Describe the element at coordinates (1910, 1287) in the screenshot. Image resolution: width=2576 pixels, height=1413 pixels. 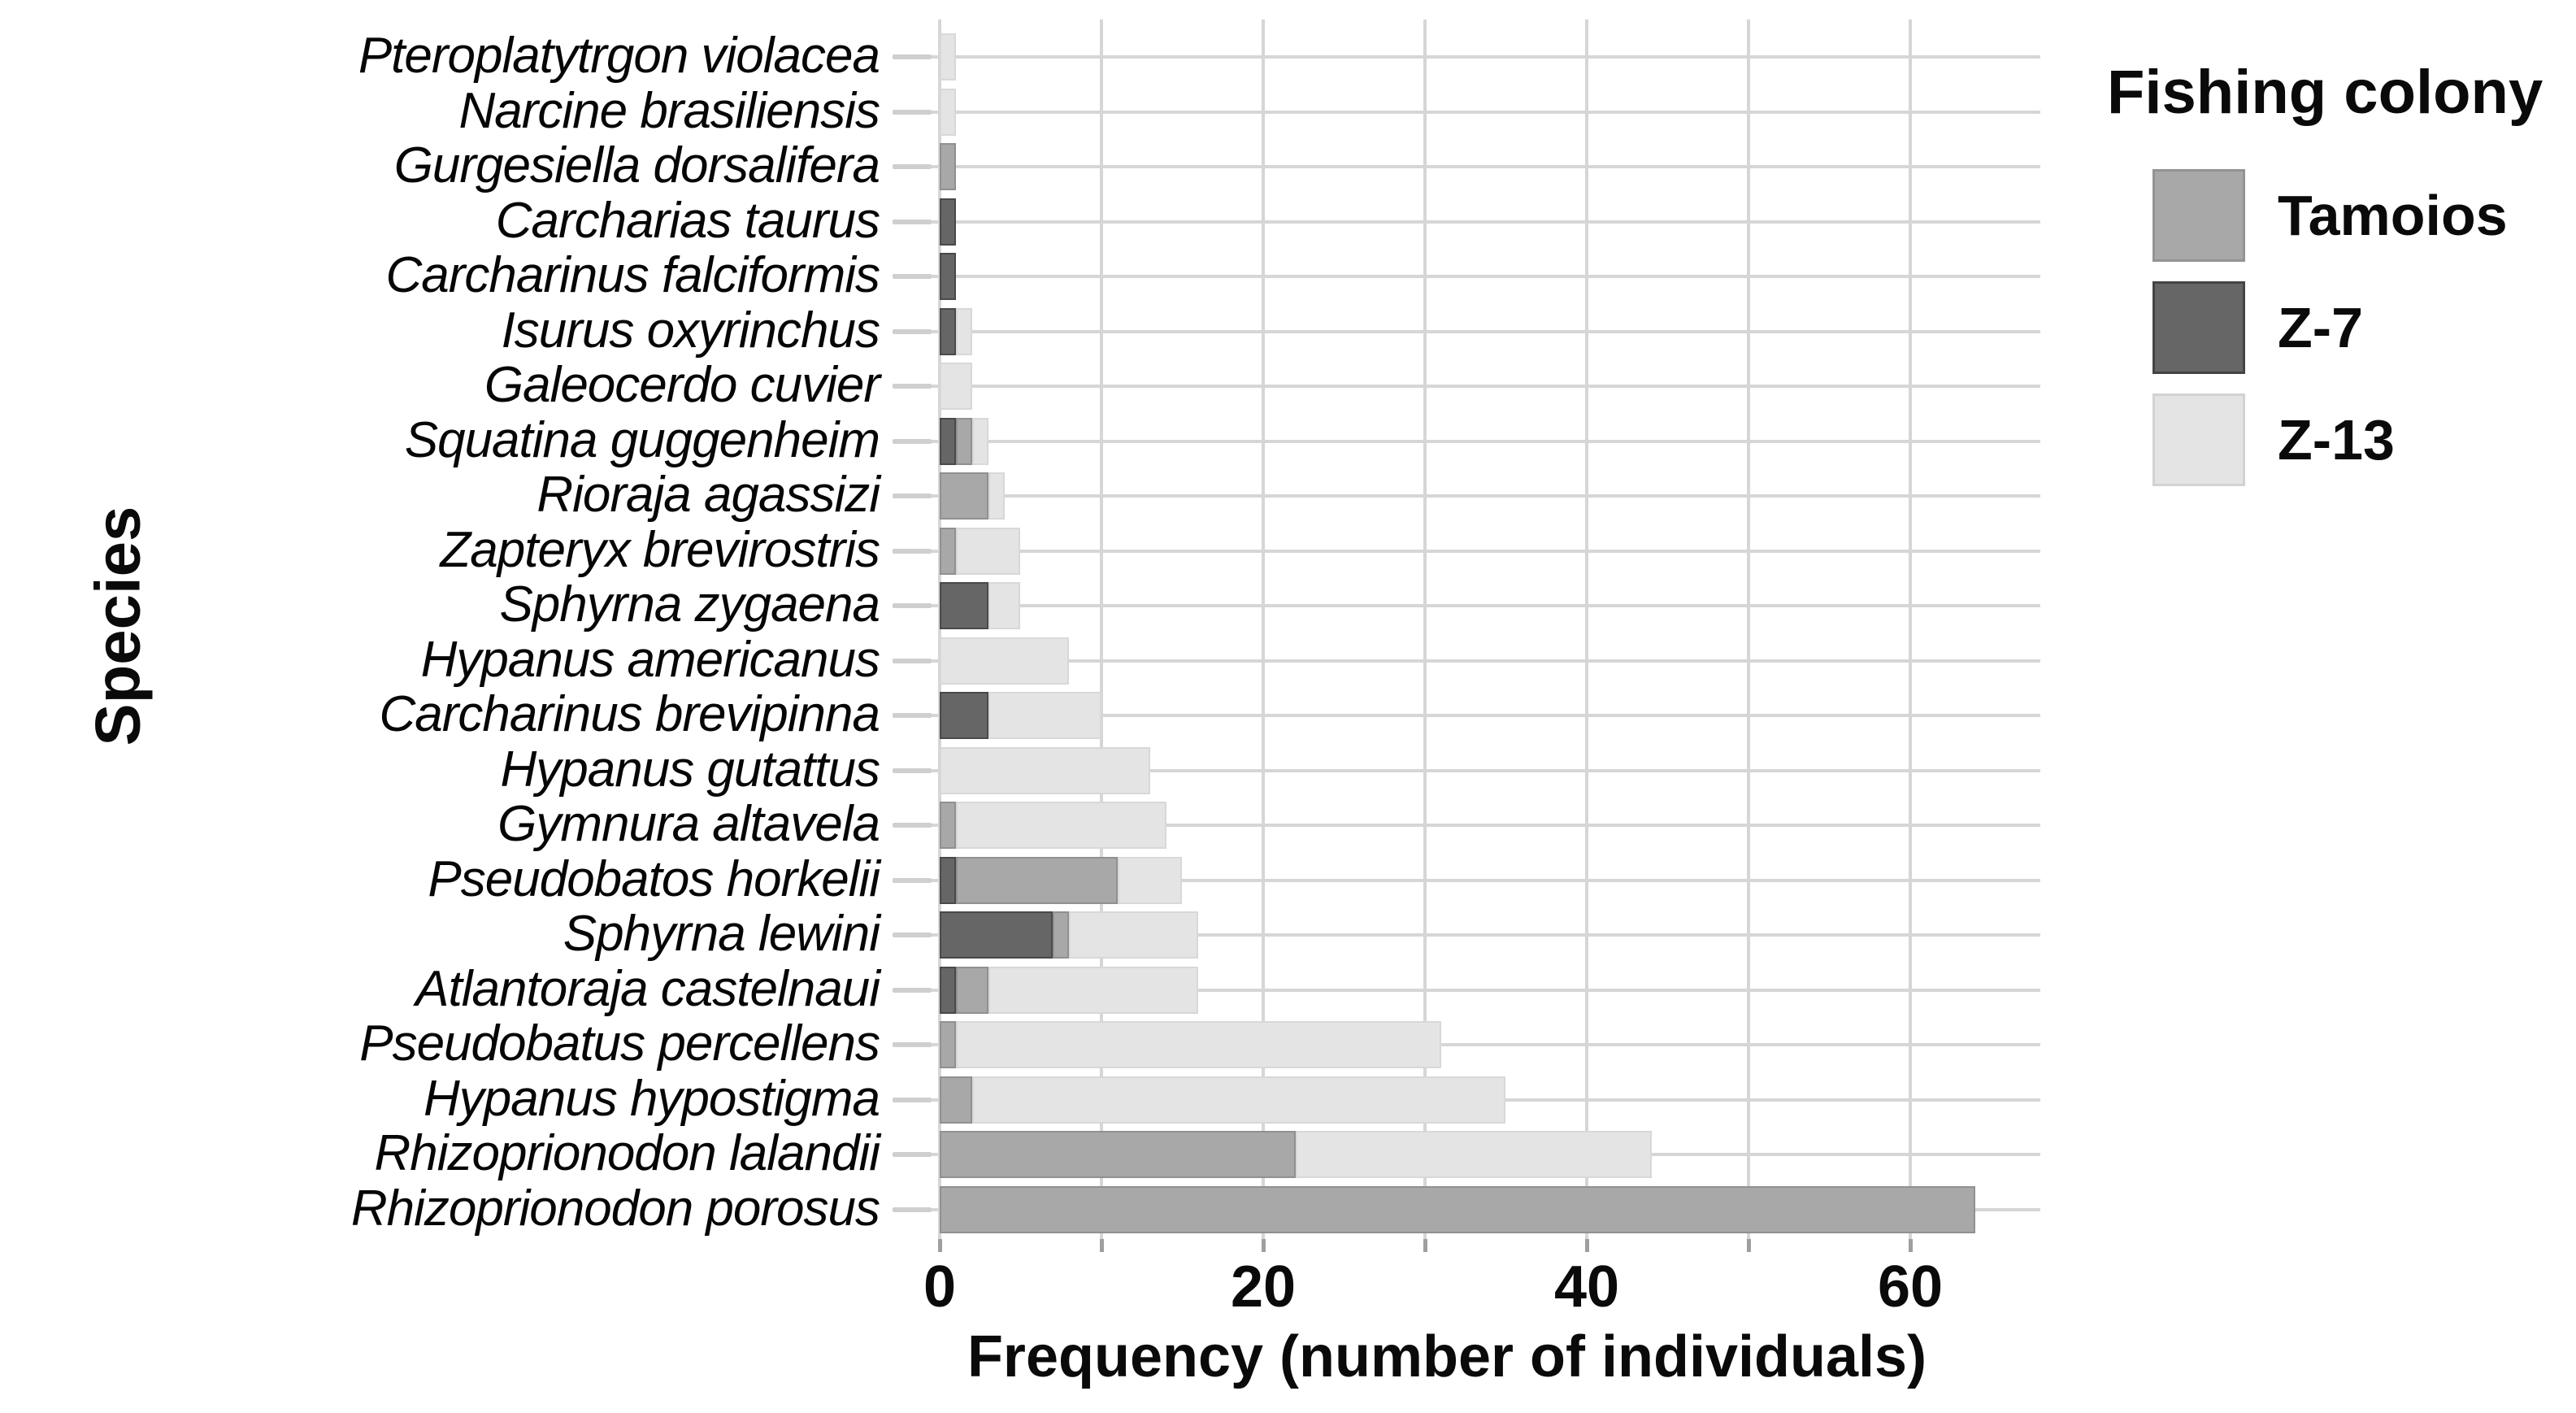
I see `x-tick-label: 60` at that location.